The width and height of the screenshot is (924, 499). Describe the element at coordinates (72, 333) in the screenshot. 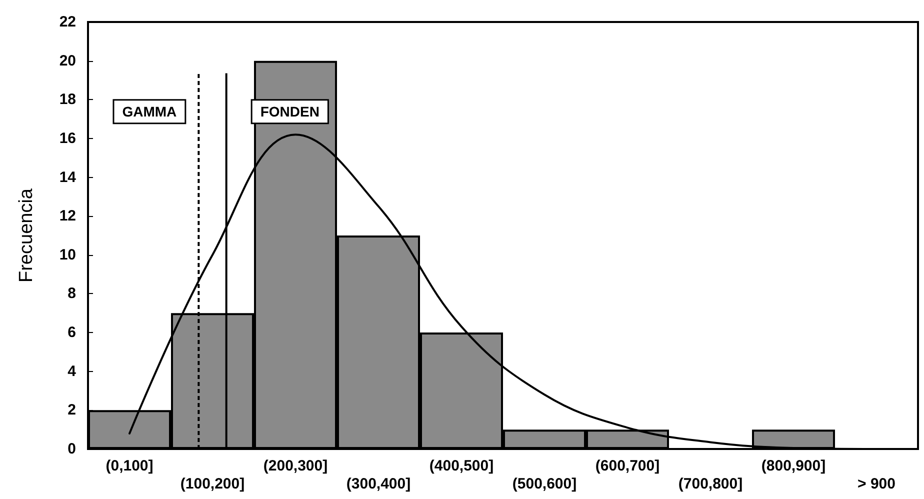

I see `y-tick-label: 6` at that location.